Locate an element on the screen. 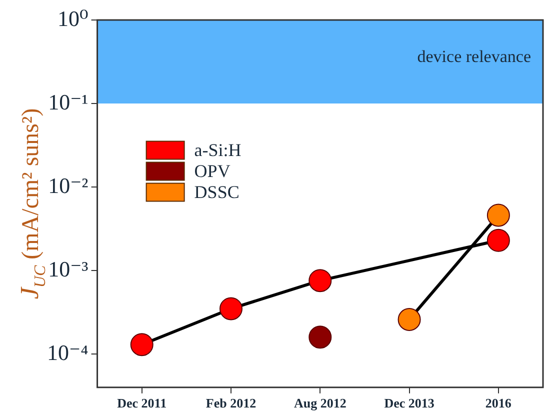  legend-label: DSSC is located at coordinates (217, 192).